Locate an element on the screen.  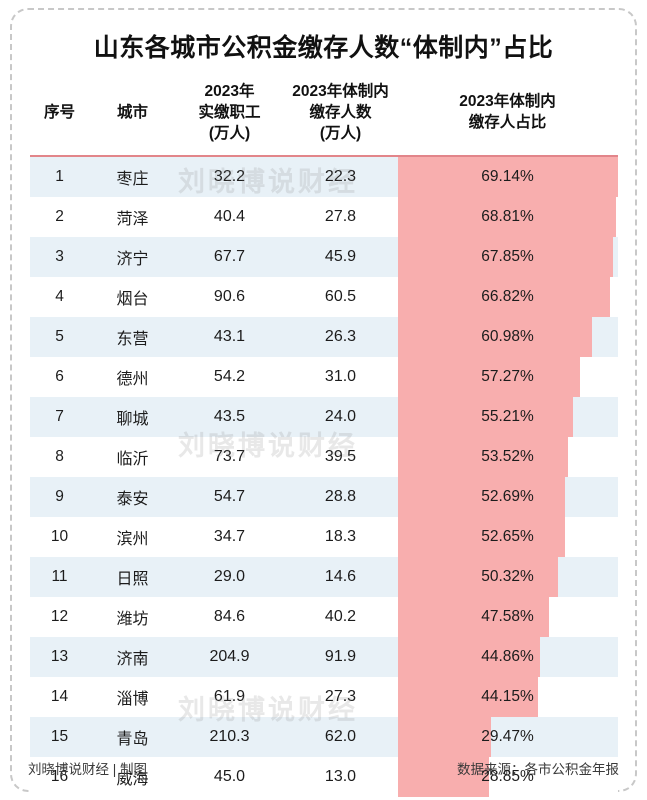
ratio-label: 47.58% is located at coordinates (507, 616).